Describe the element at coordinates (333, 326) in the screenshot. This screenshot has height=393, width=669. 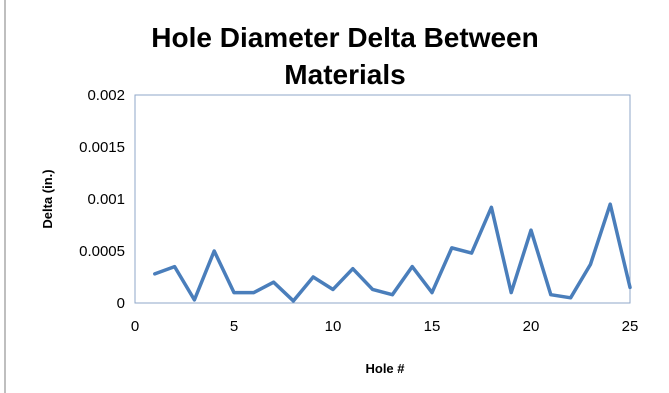
I see `x-tick-label: 10` at that location.